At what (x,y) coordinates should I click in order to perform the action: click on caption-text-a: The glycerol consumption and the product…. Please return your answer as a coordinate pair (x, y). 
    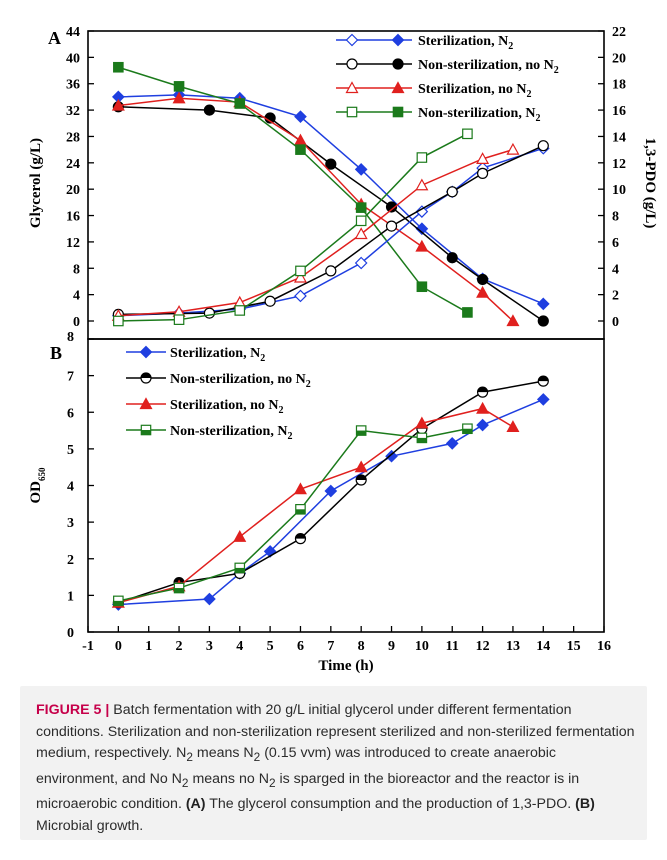
    Looking at the image, I should click on (390, 804).